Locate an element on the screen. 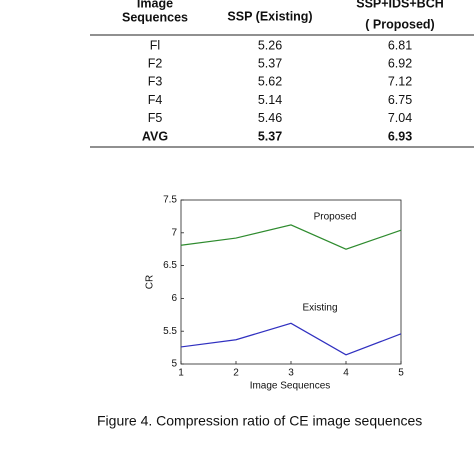 The height and width of the screenshot is (474, 474). table-cell: 6.75 is located at coordinates (400, 100).